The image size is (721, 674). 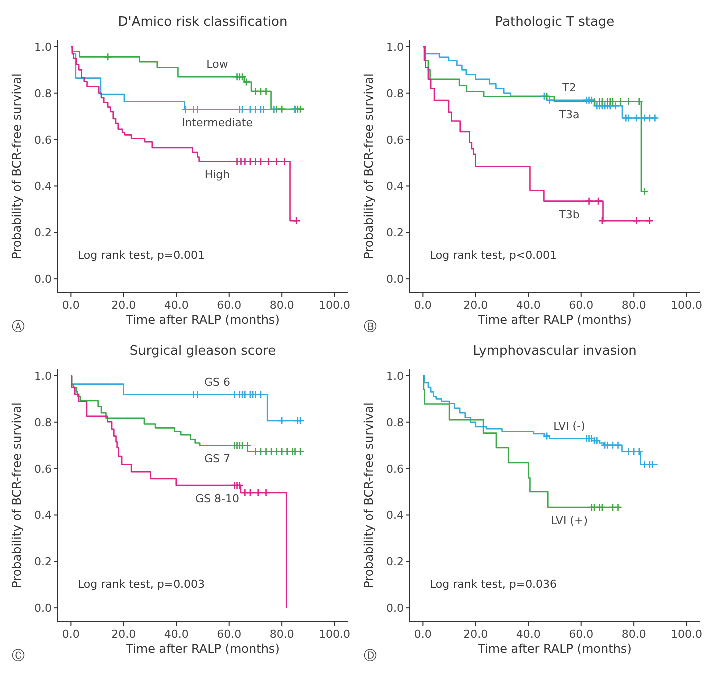 I want to click on series-label: T3a, so click(x=569, y=115).